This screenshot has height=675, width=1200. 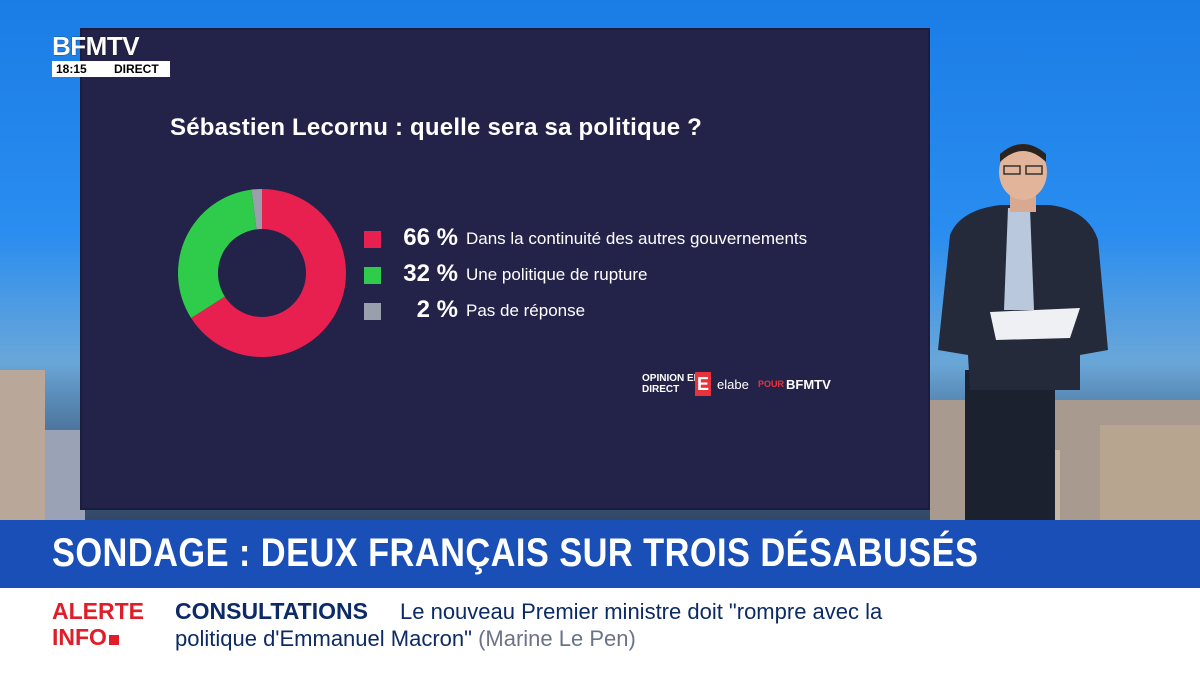 What do you see at coordinates (703, 384) in the screenshot?
I see `elabe-icon: E` at bounding box center [703, 384].